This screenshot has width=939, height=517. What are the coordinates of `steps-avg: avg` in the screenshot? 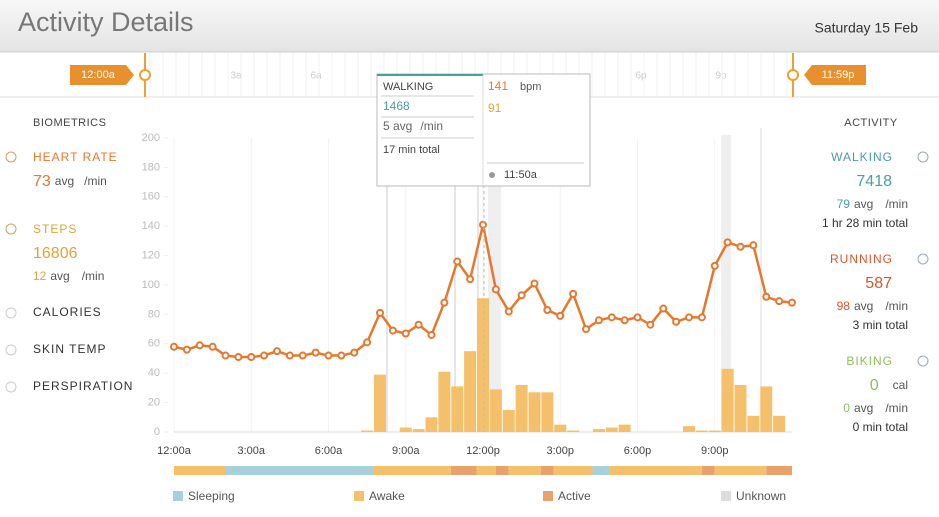 It's located at (59, 276).